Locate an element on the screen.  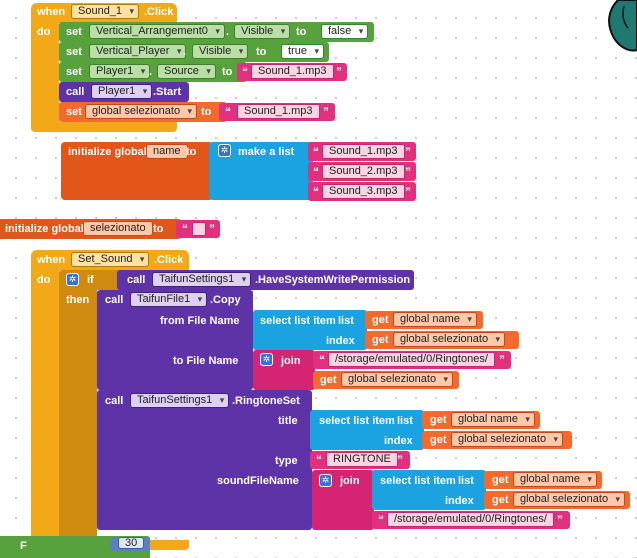
if-then-rail is located at coordinates (78, 414).